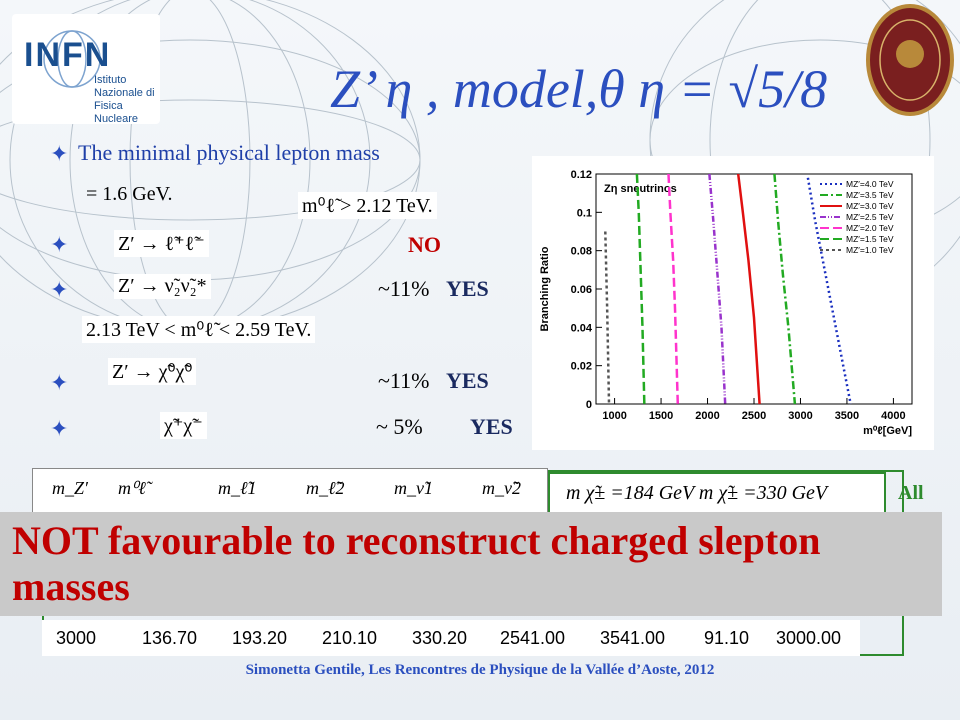  I want to click on table-header-cell: m_ℓ̃2, so click(325, 488).